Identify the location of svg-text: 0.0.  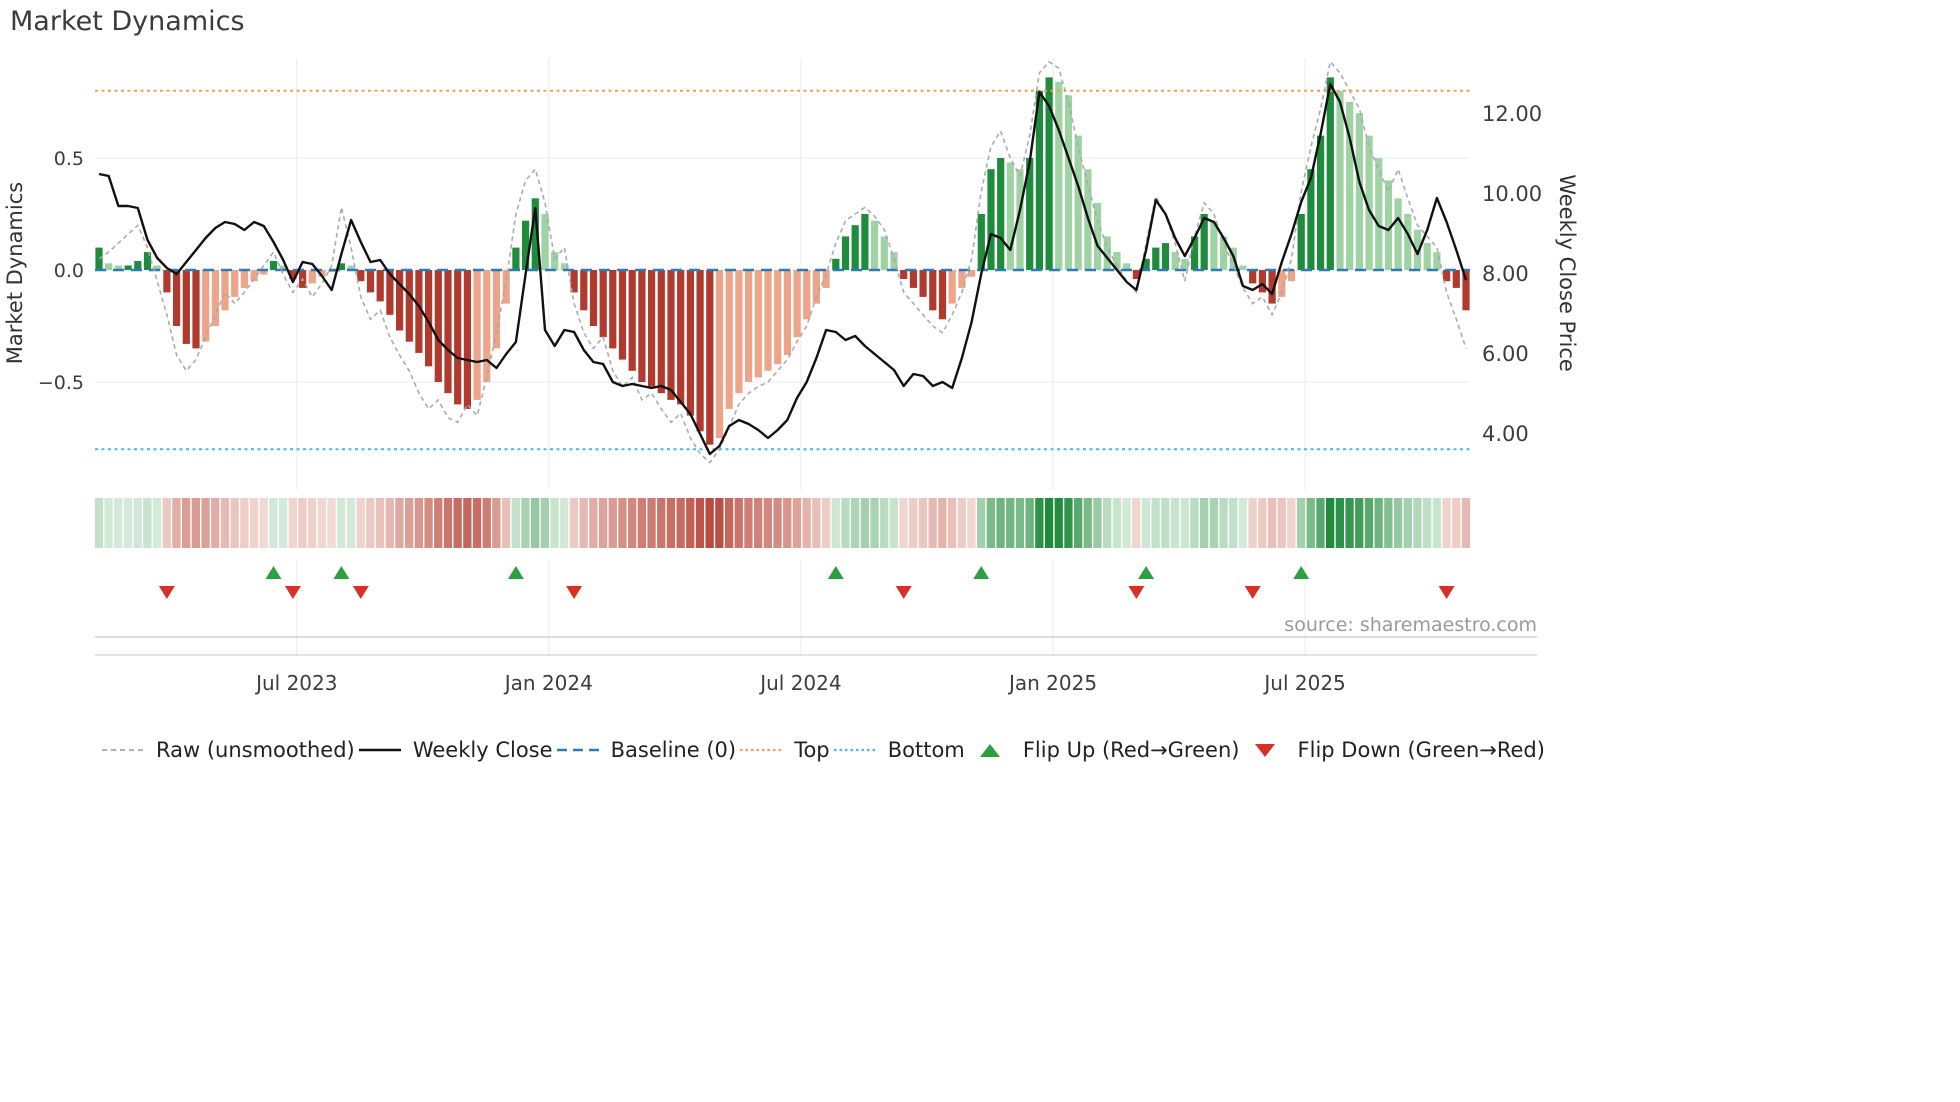
(69, 271).